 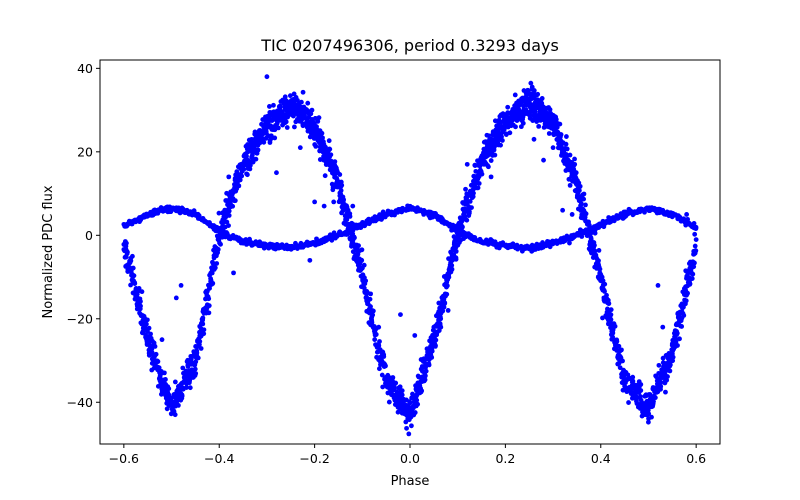 What do you see at coordinates (80, 318) in the screenshot?
I see `y-tick-label: −20` at bounding box center [80, 318].